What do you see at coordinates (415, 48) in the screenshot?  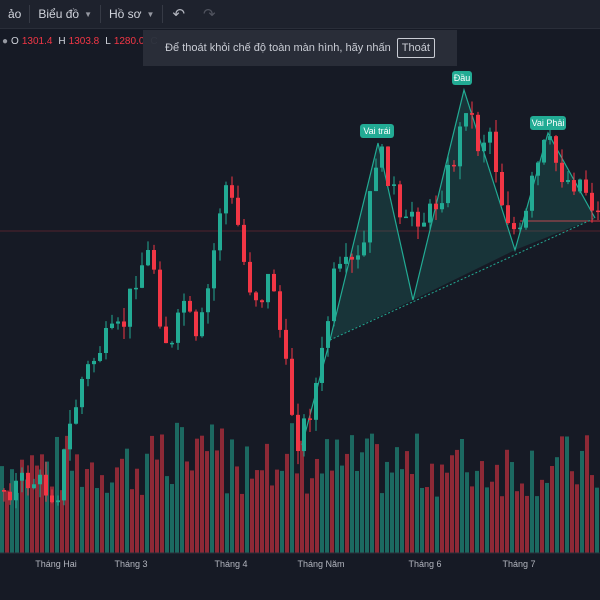 I see `exit-fullscreen-button: Thoát` at bounding box center [415, 48].